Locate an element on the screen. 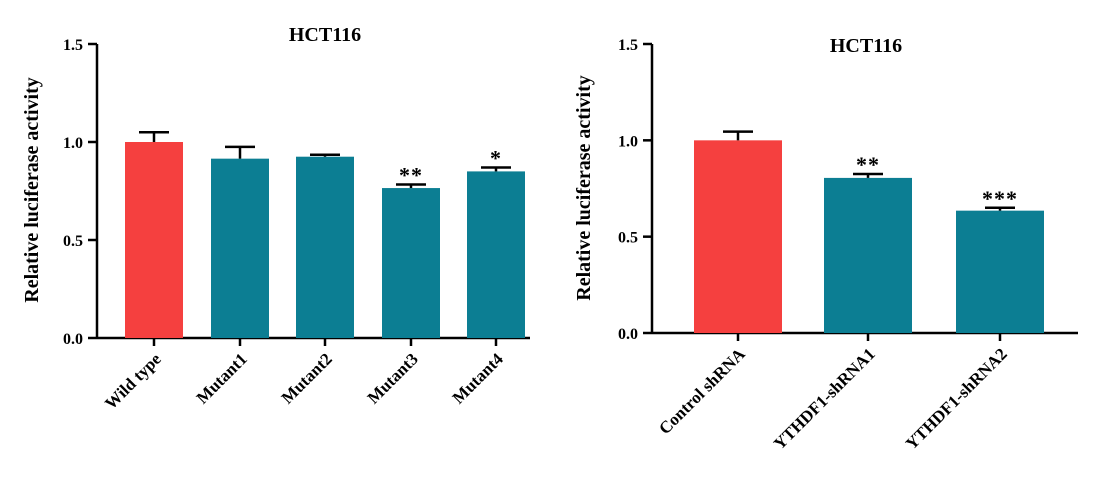 This screenshot has height=499, width=1094. x-tick-label: Wild type is located at coordinates (133, 381).